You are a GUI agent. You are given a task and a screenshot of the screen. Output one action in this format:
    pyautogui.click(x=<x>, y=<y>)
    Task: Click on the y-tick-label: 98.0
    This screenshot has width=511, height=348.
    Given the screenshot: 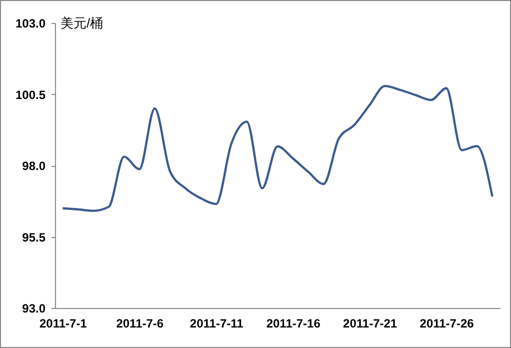 What is the action you would take?
    pyautogui.click(x=34, y=166)
    